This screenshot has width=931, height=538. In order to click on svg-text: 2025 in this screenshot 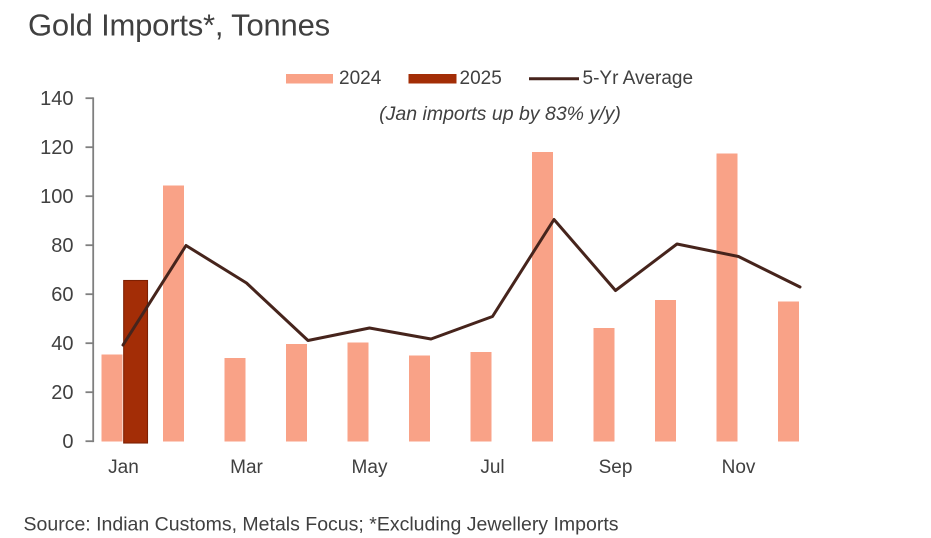, I will do `click(481, 78)`.